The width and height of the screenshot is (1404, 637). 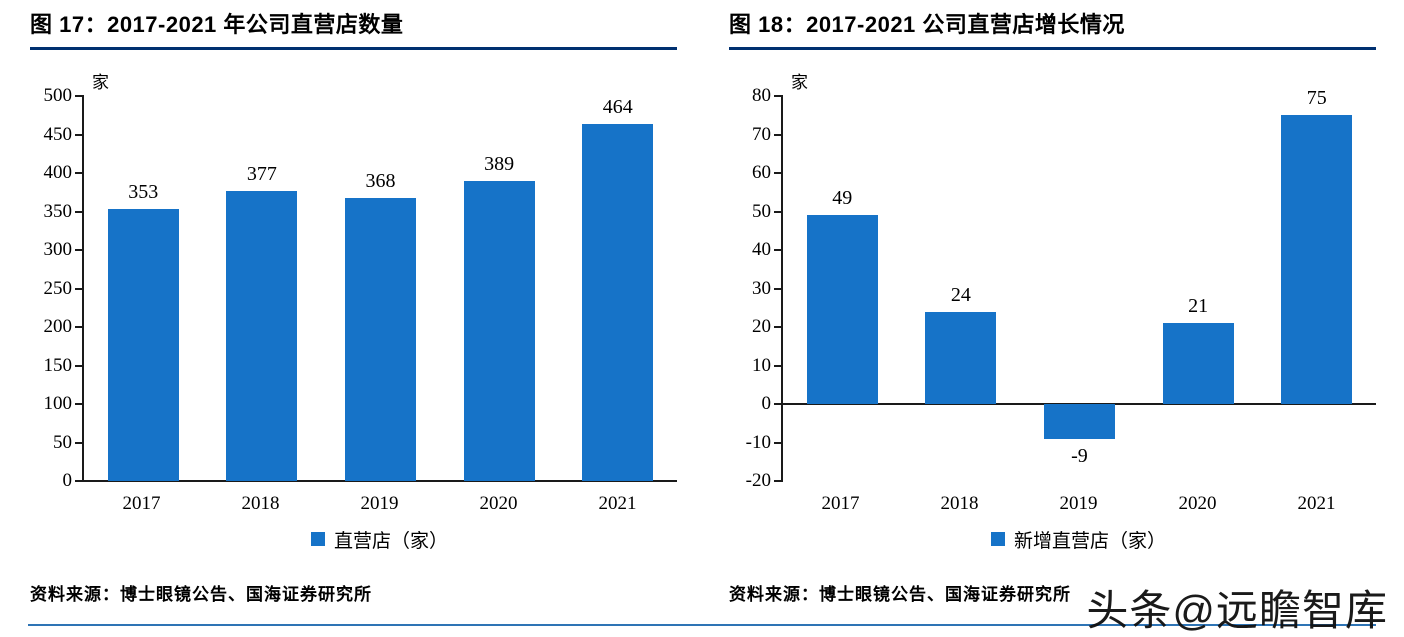 I want to click on bar-value-label: 353, so click(x=143, y=192).